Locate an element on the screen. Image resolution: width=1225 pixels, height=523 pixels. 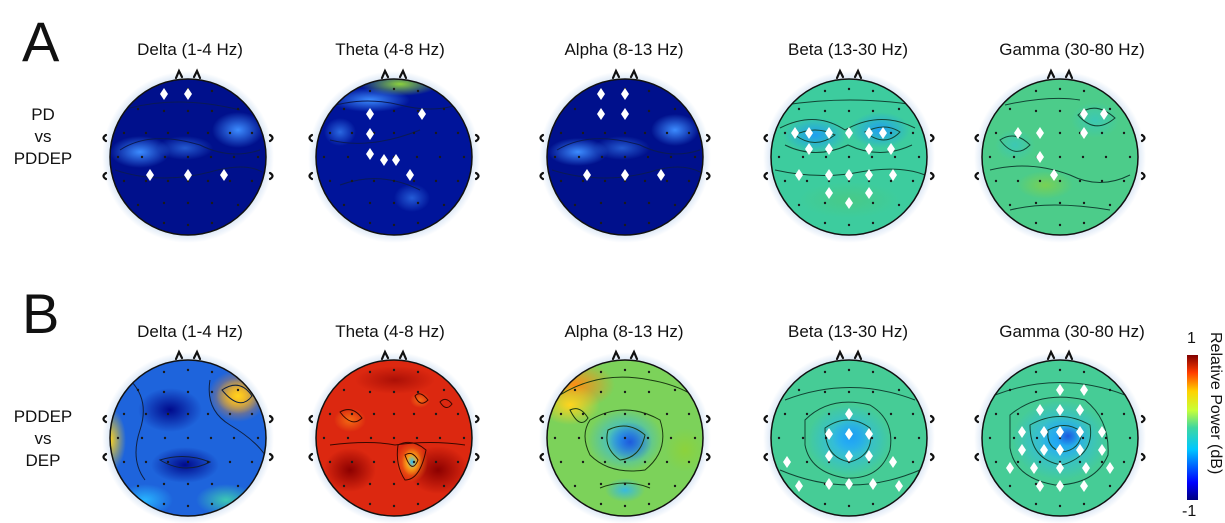
topomap-b-theta is located at coordinates (394, 436).